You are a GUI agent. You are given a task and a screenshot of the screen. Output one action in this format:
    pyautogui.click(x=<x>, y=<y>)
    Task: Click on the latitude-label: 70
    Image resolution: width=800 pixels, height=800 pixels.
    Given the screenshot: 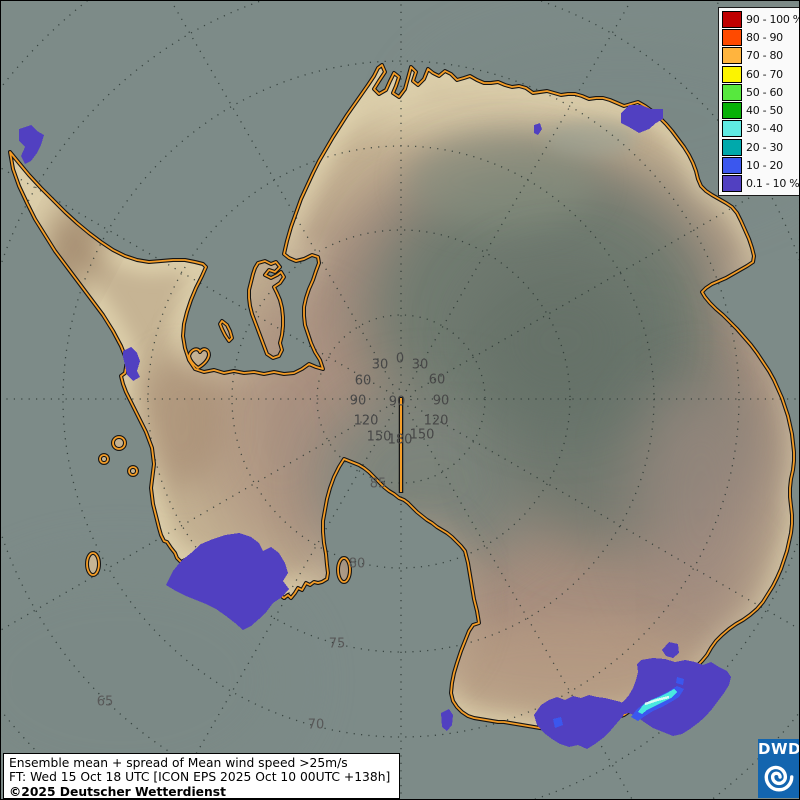 What is the action you would take?
    pyautogui.click(x=316, y=725)
    